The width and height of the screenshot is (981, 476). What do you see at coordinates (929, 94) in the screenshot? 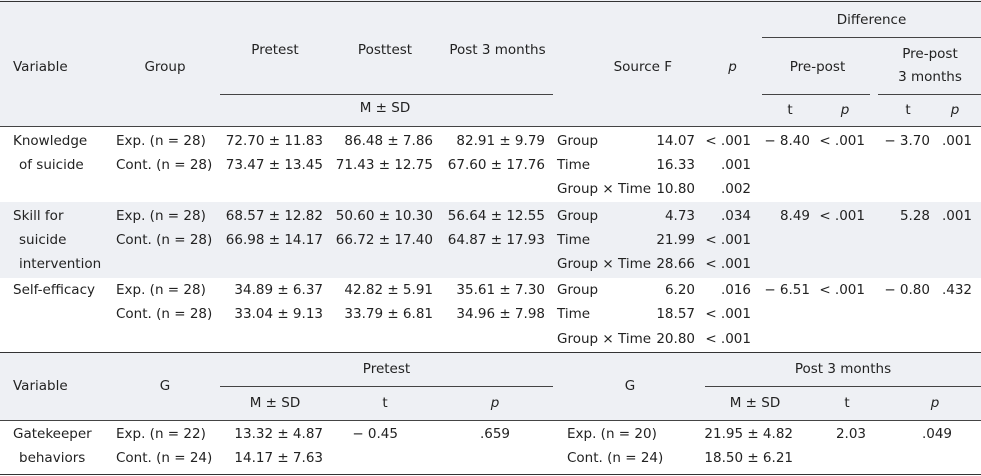
I see `prepost3-rule` at bounding box center [929, 94].